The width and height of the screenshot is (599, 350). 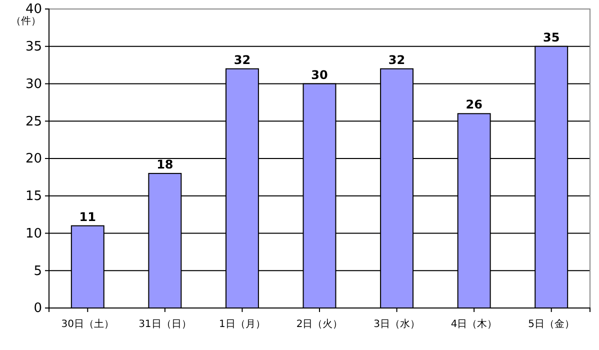 What do you see at coordinates (242, 324) in the screenshot?
I see `x-tick-label: 1日（月）` at bounding box center [242, 324].